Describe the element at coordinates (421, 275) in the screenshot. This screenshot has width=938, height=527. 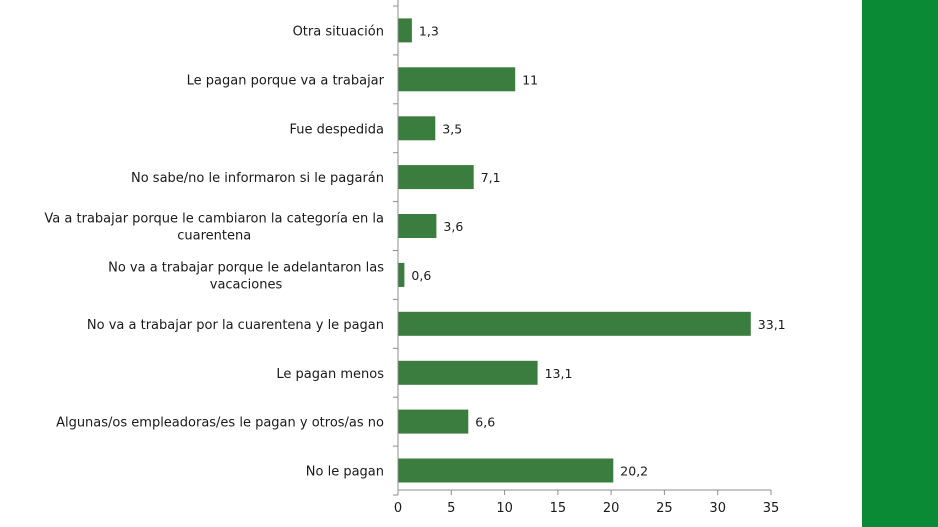
I see `value-label: 0,6` at that location.